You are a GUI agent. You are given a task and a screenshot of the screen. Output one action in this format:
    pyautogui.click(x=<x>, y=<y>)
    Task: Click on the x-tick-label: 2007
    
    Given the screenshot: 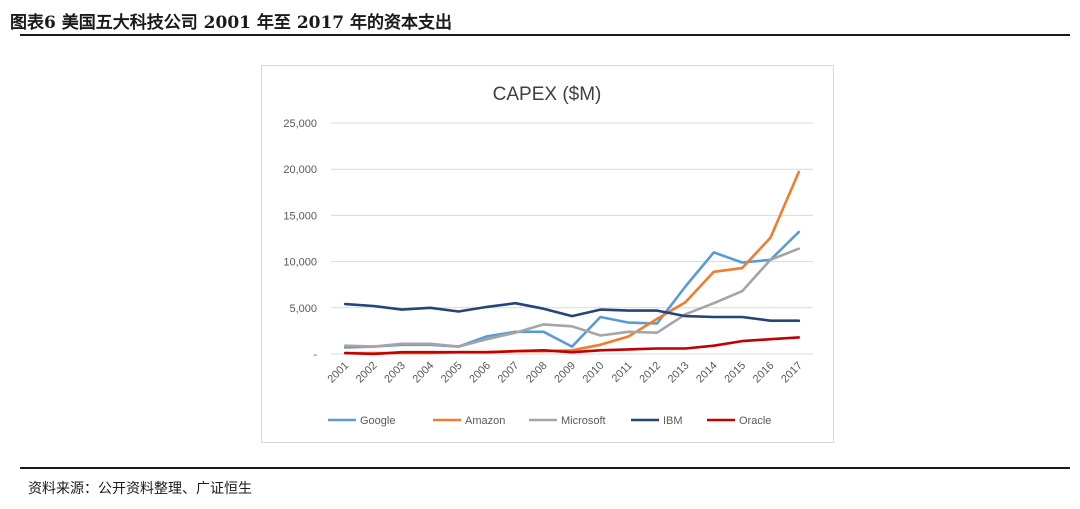 What is the action you would take?
    pyautogui.click(x=509, y=373)
    